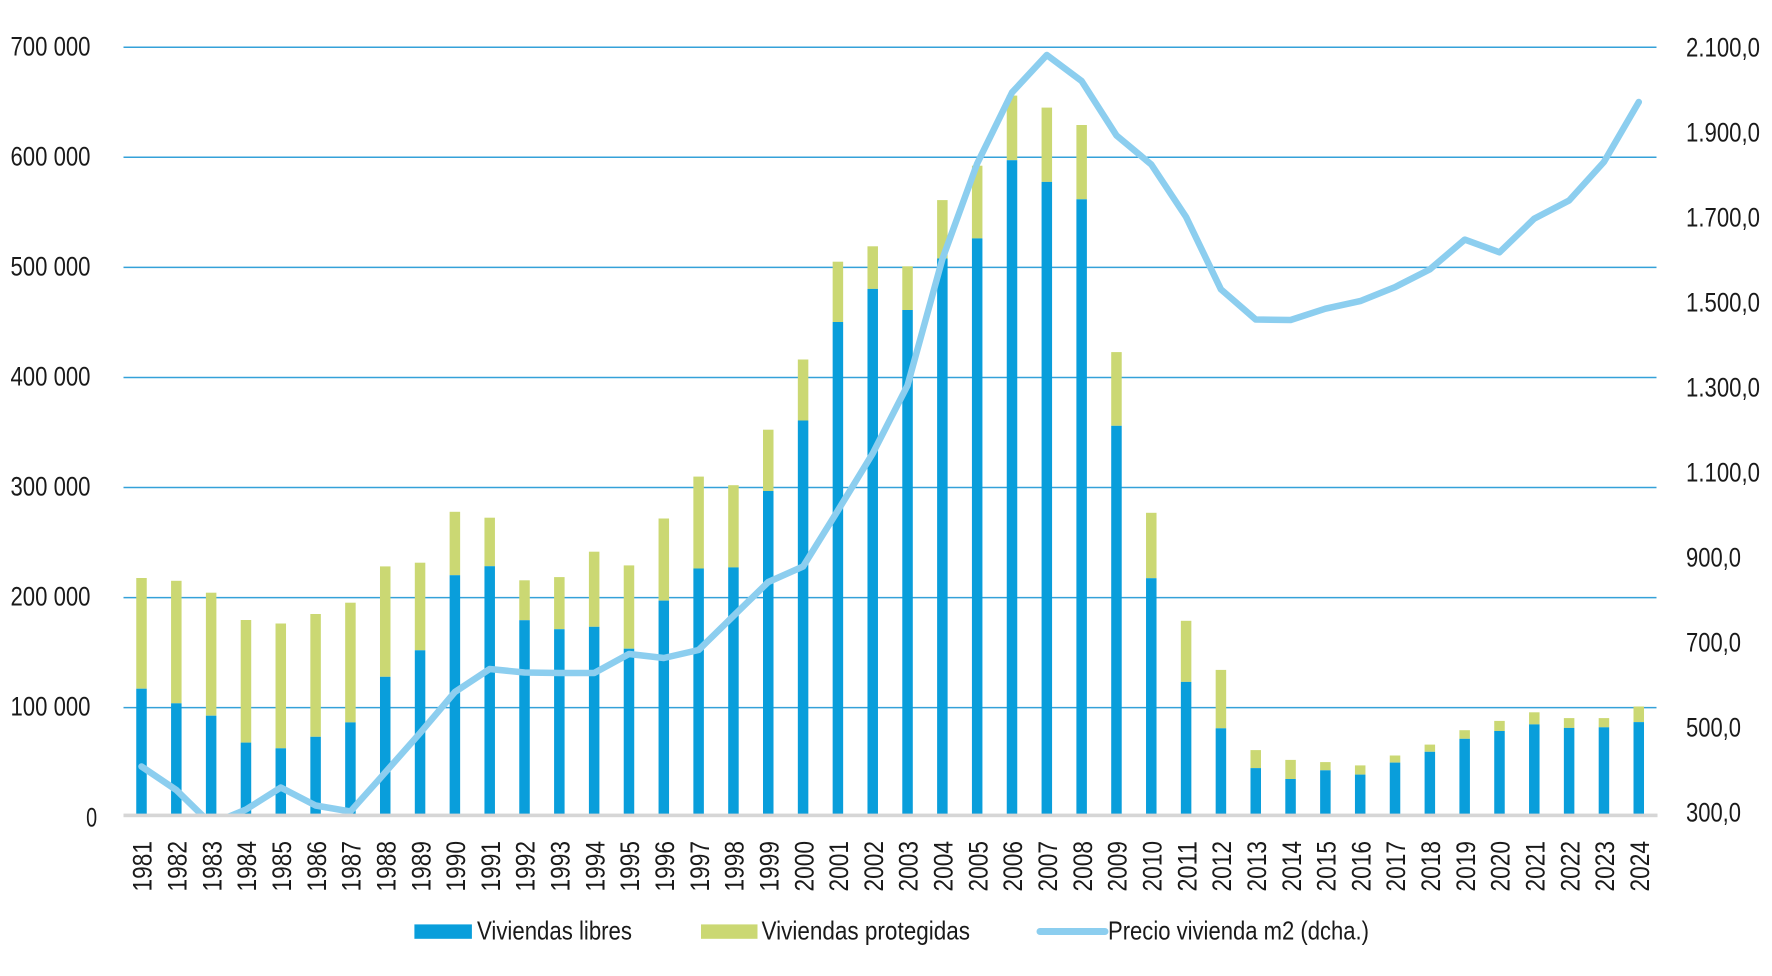 The width and height of the screenshot is (1772, 976). I want to click on svg-text: 1.900,0, so click(1723, 133).